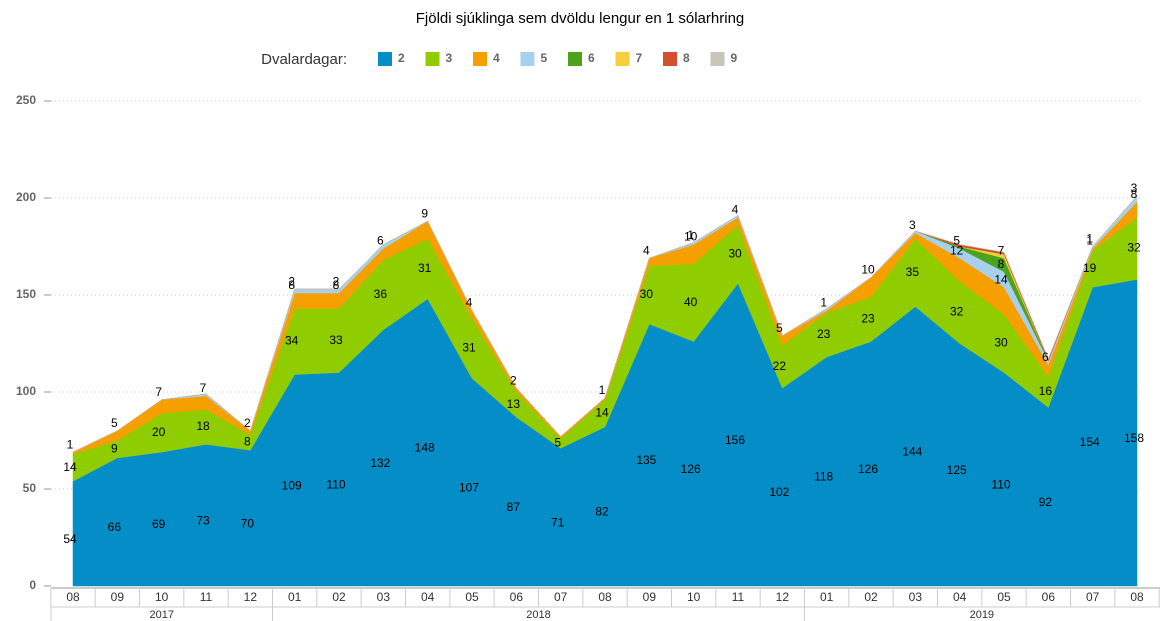 This screenshot has width=1160, height=621. I want to click on y-tick-label: 50, so click(30, 488).